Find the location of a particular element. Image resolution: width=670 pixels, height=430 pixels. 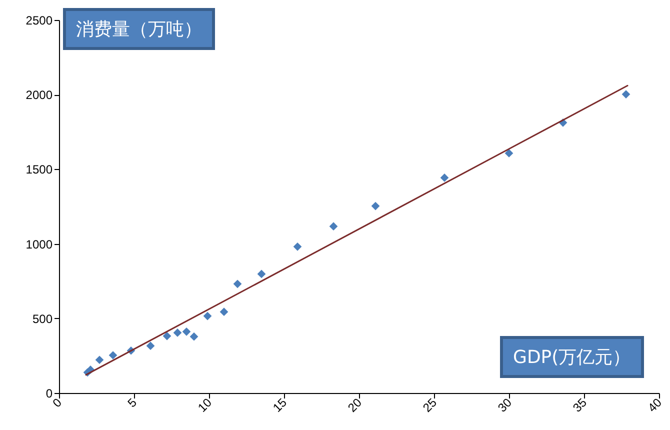

y-tick-label: 500 is located at coordinates (42, 319).